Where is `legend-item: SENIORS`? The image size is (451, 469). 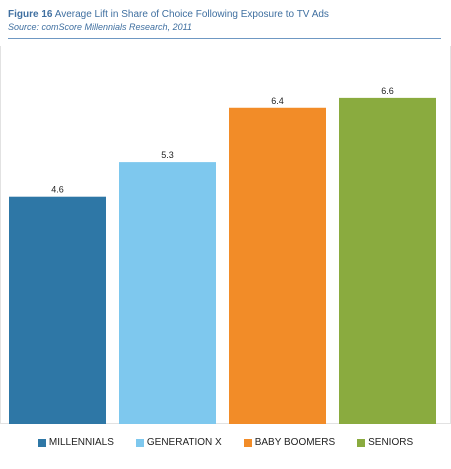 legend-item: SENIORS is located at coordinates (385, 442).